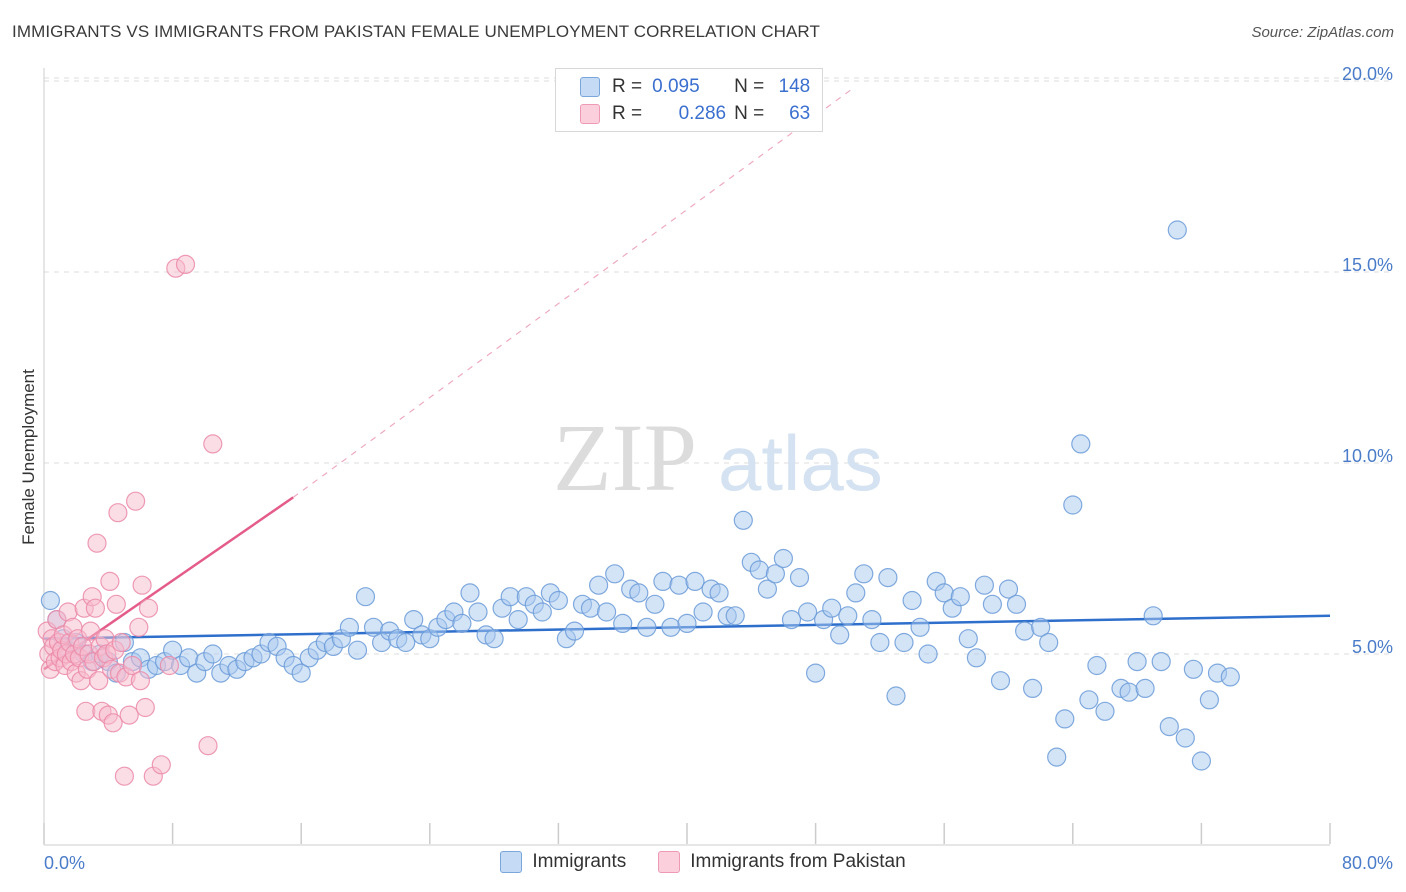 The image size is (1406, 892). I want to click on series-swatch-pakistan, so click(669, 862).